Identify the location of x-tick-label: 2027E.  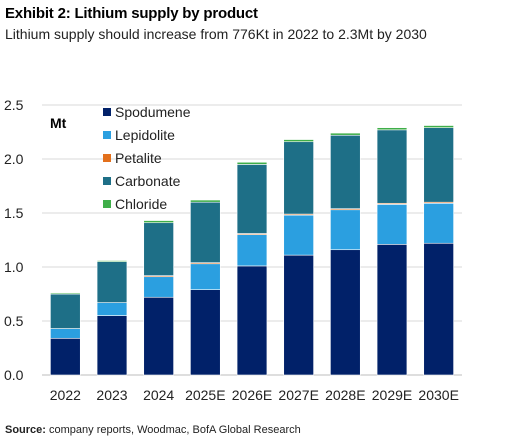
(298, 395).